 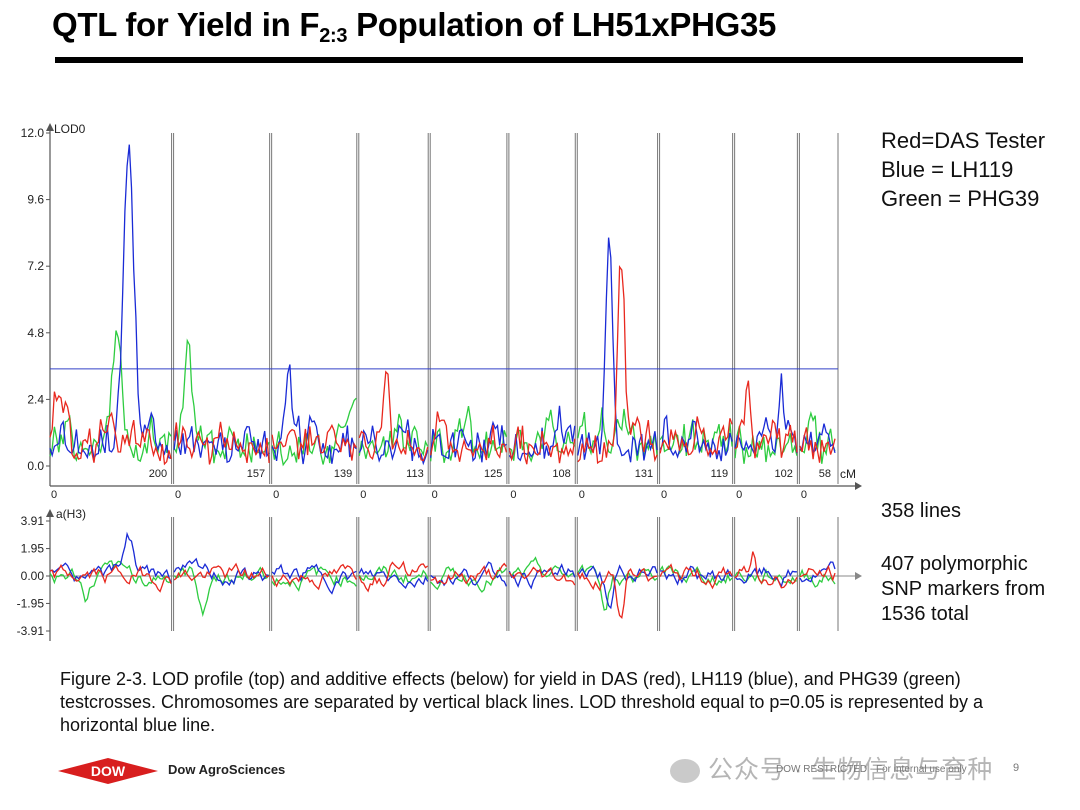 What do you see at coordinates (33, 521) in the screenshot?
I see `add-y-tick-label: 3.91` at bounding box center [33, 521].